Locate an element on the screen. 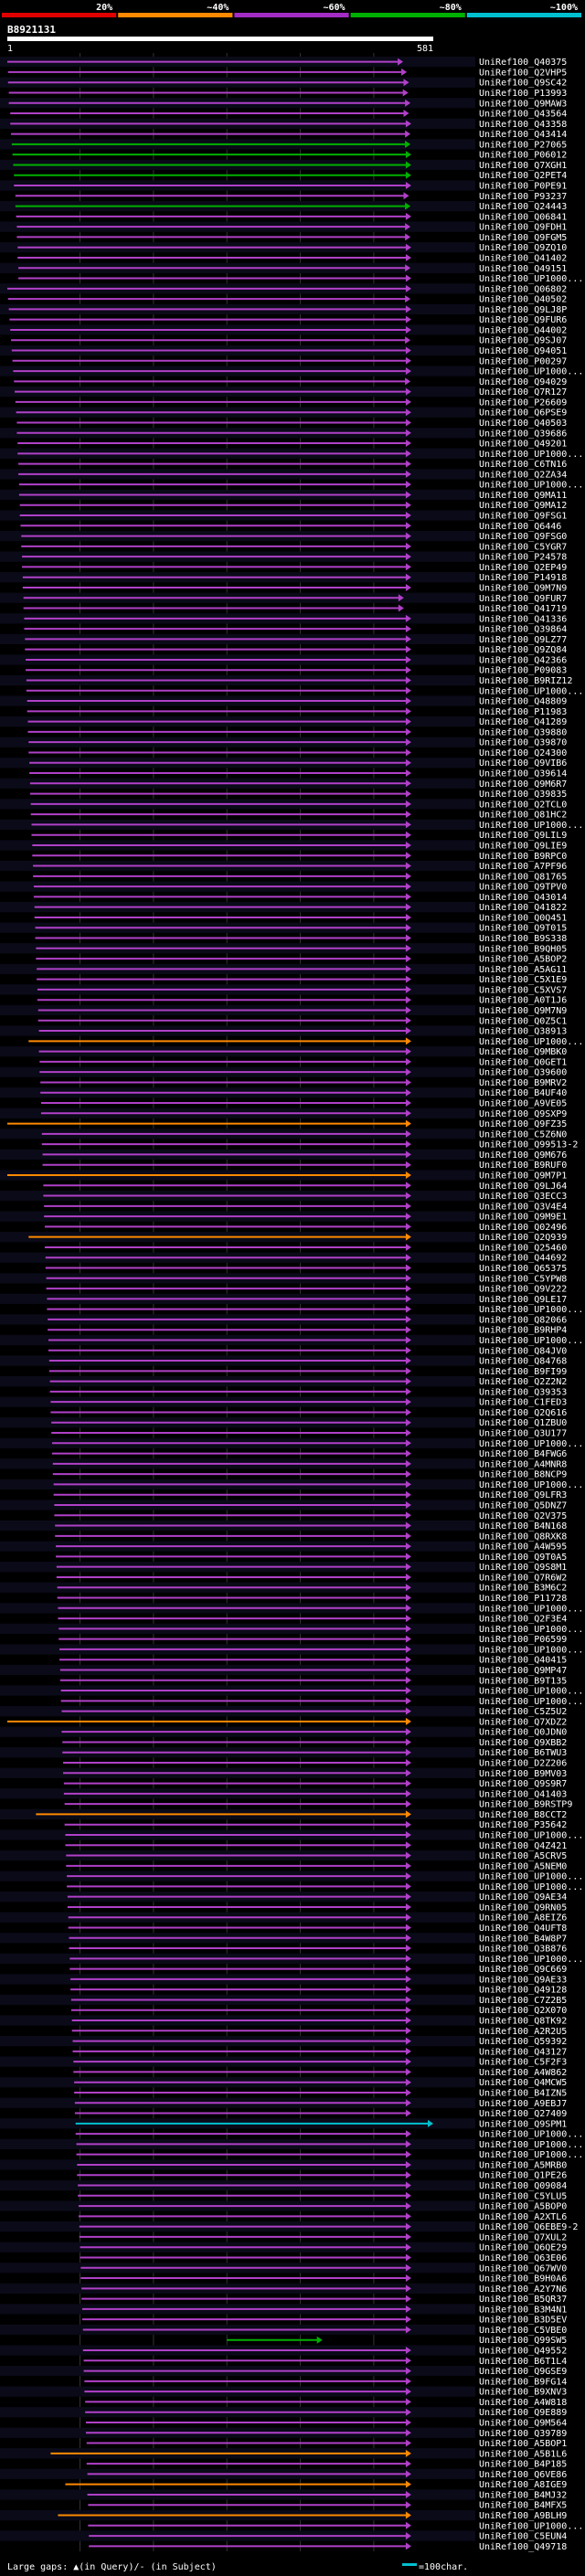 This screenshot has height=2576, width=585. subject-label: UniRef100_A5BOP0 is located at coordinates (523, 2207).